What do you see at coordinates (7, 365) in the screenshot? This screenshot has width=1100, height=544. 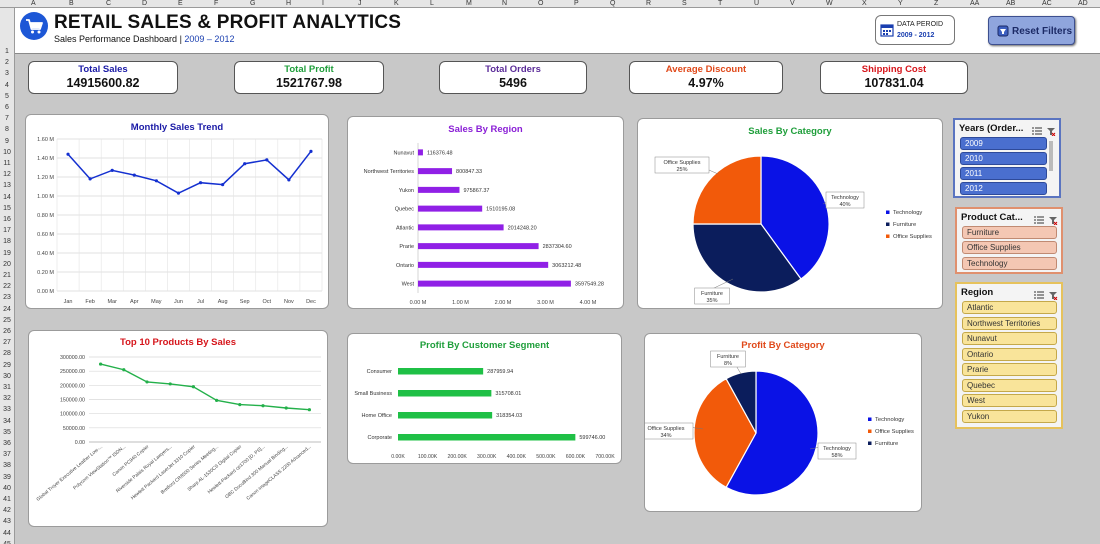 I see `row-header-29: 29` at bounding box center [7, 365].